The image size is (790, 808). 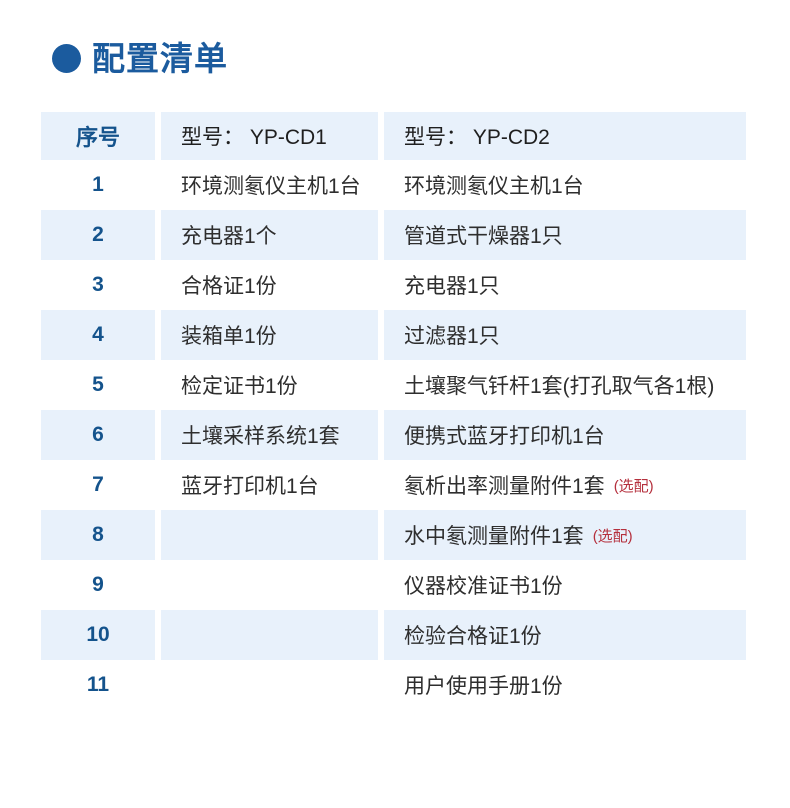 I want to click on table-row: 9 仪器校准证书1份, so click(x=393, y=585).